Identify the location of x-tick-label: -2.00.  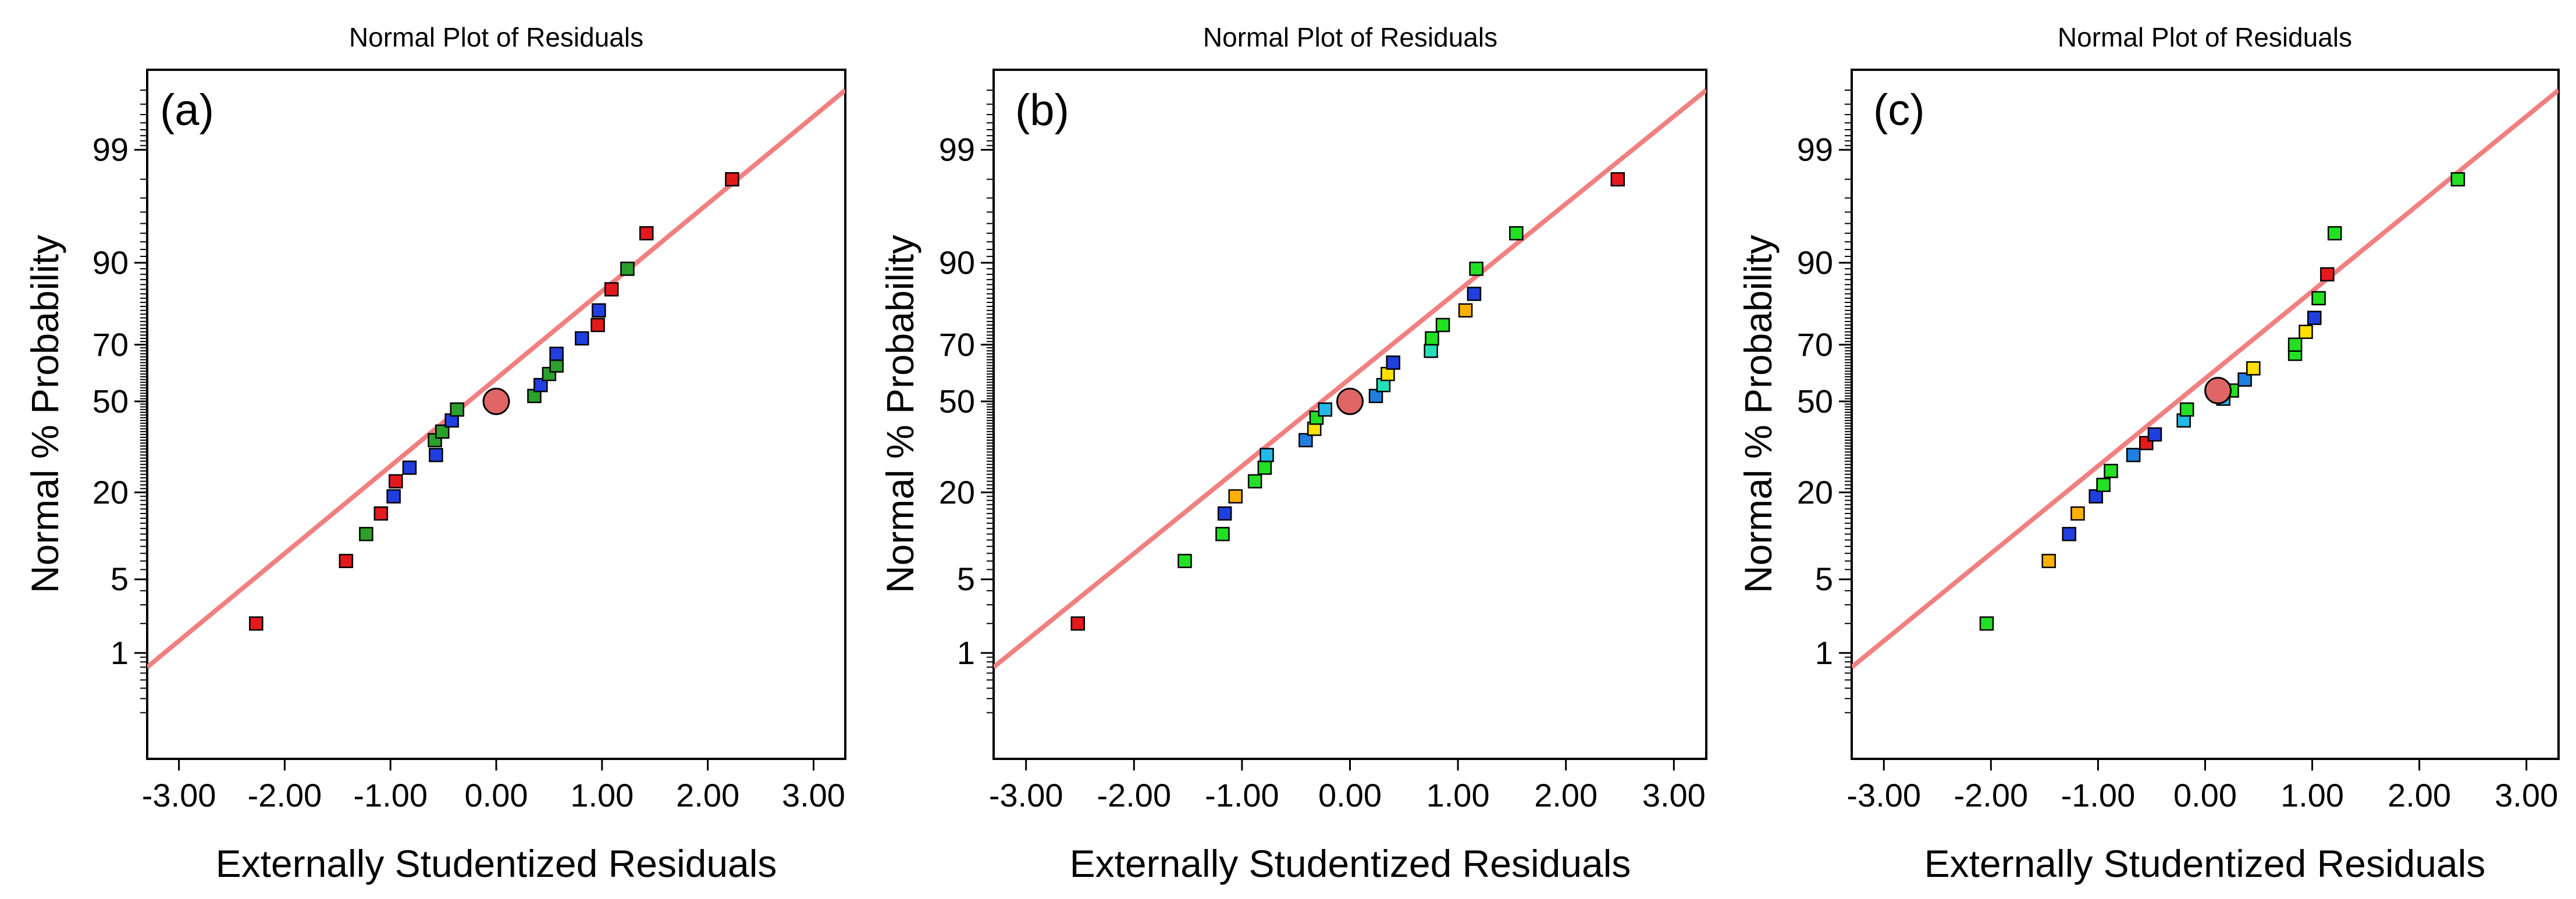
(285, 795).